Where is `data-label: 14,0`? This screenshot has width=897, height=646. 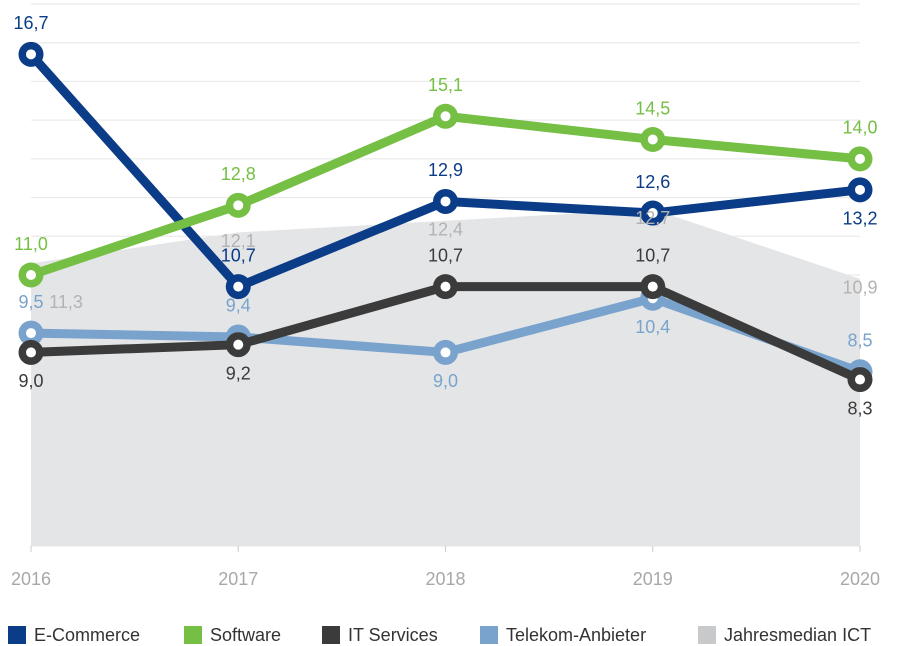
data-label: 14,0 is located at coordinates (859, 128).